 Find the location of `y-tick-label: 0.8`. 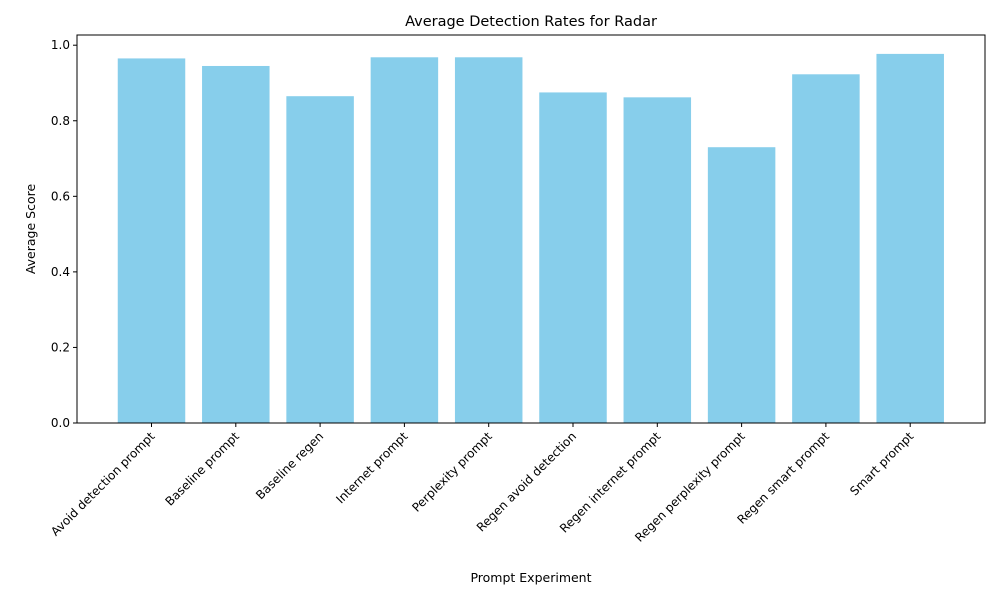

y-tick-label: 0.8 is located at coordinates (60, 121).